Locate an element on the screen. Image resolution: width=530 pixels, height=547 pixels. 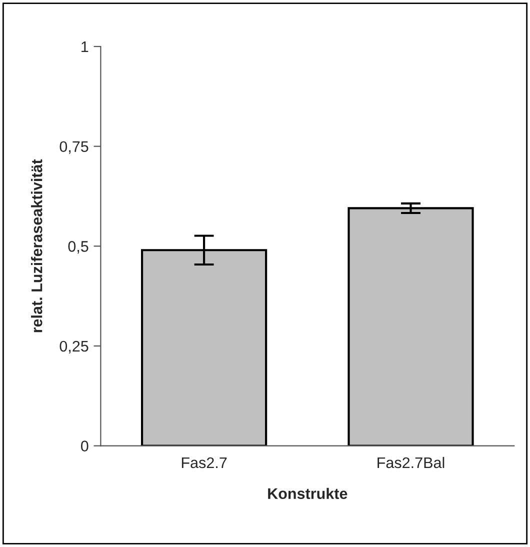
y-tick-label: 0,5 is located at coordinates (78, 247).